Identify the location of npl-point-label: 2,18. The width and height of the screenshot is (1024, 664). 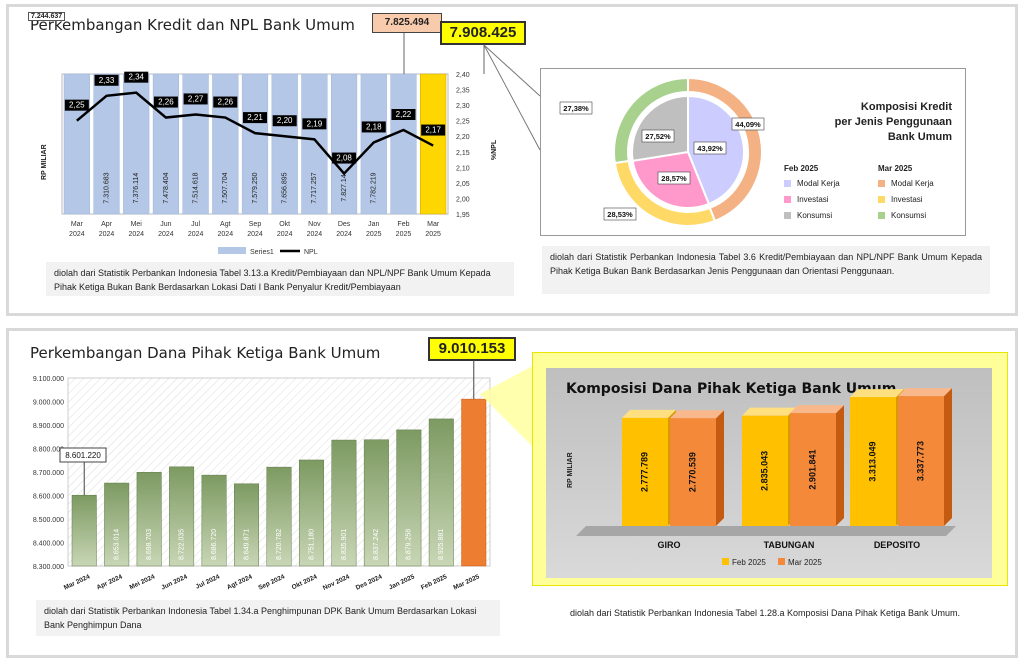
(374, 126).